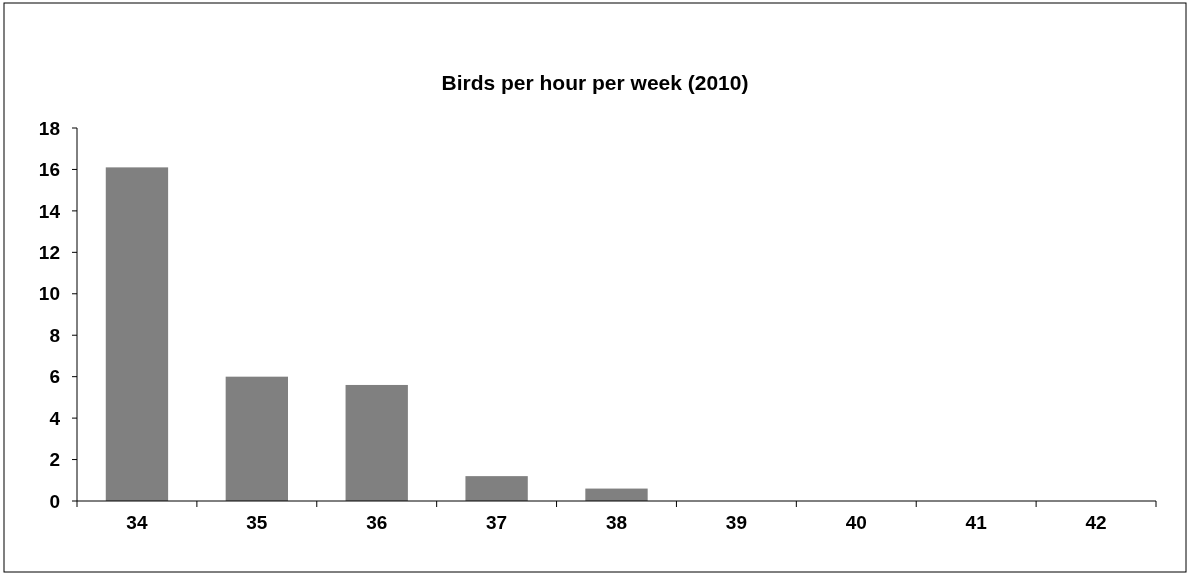  I want to click on y-tick-label: 16, so click(49, 170).